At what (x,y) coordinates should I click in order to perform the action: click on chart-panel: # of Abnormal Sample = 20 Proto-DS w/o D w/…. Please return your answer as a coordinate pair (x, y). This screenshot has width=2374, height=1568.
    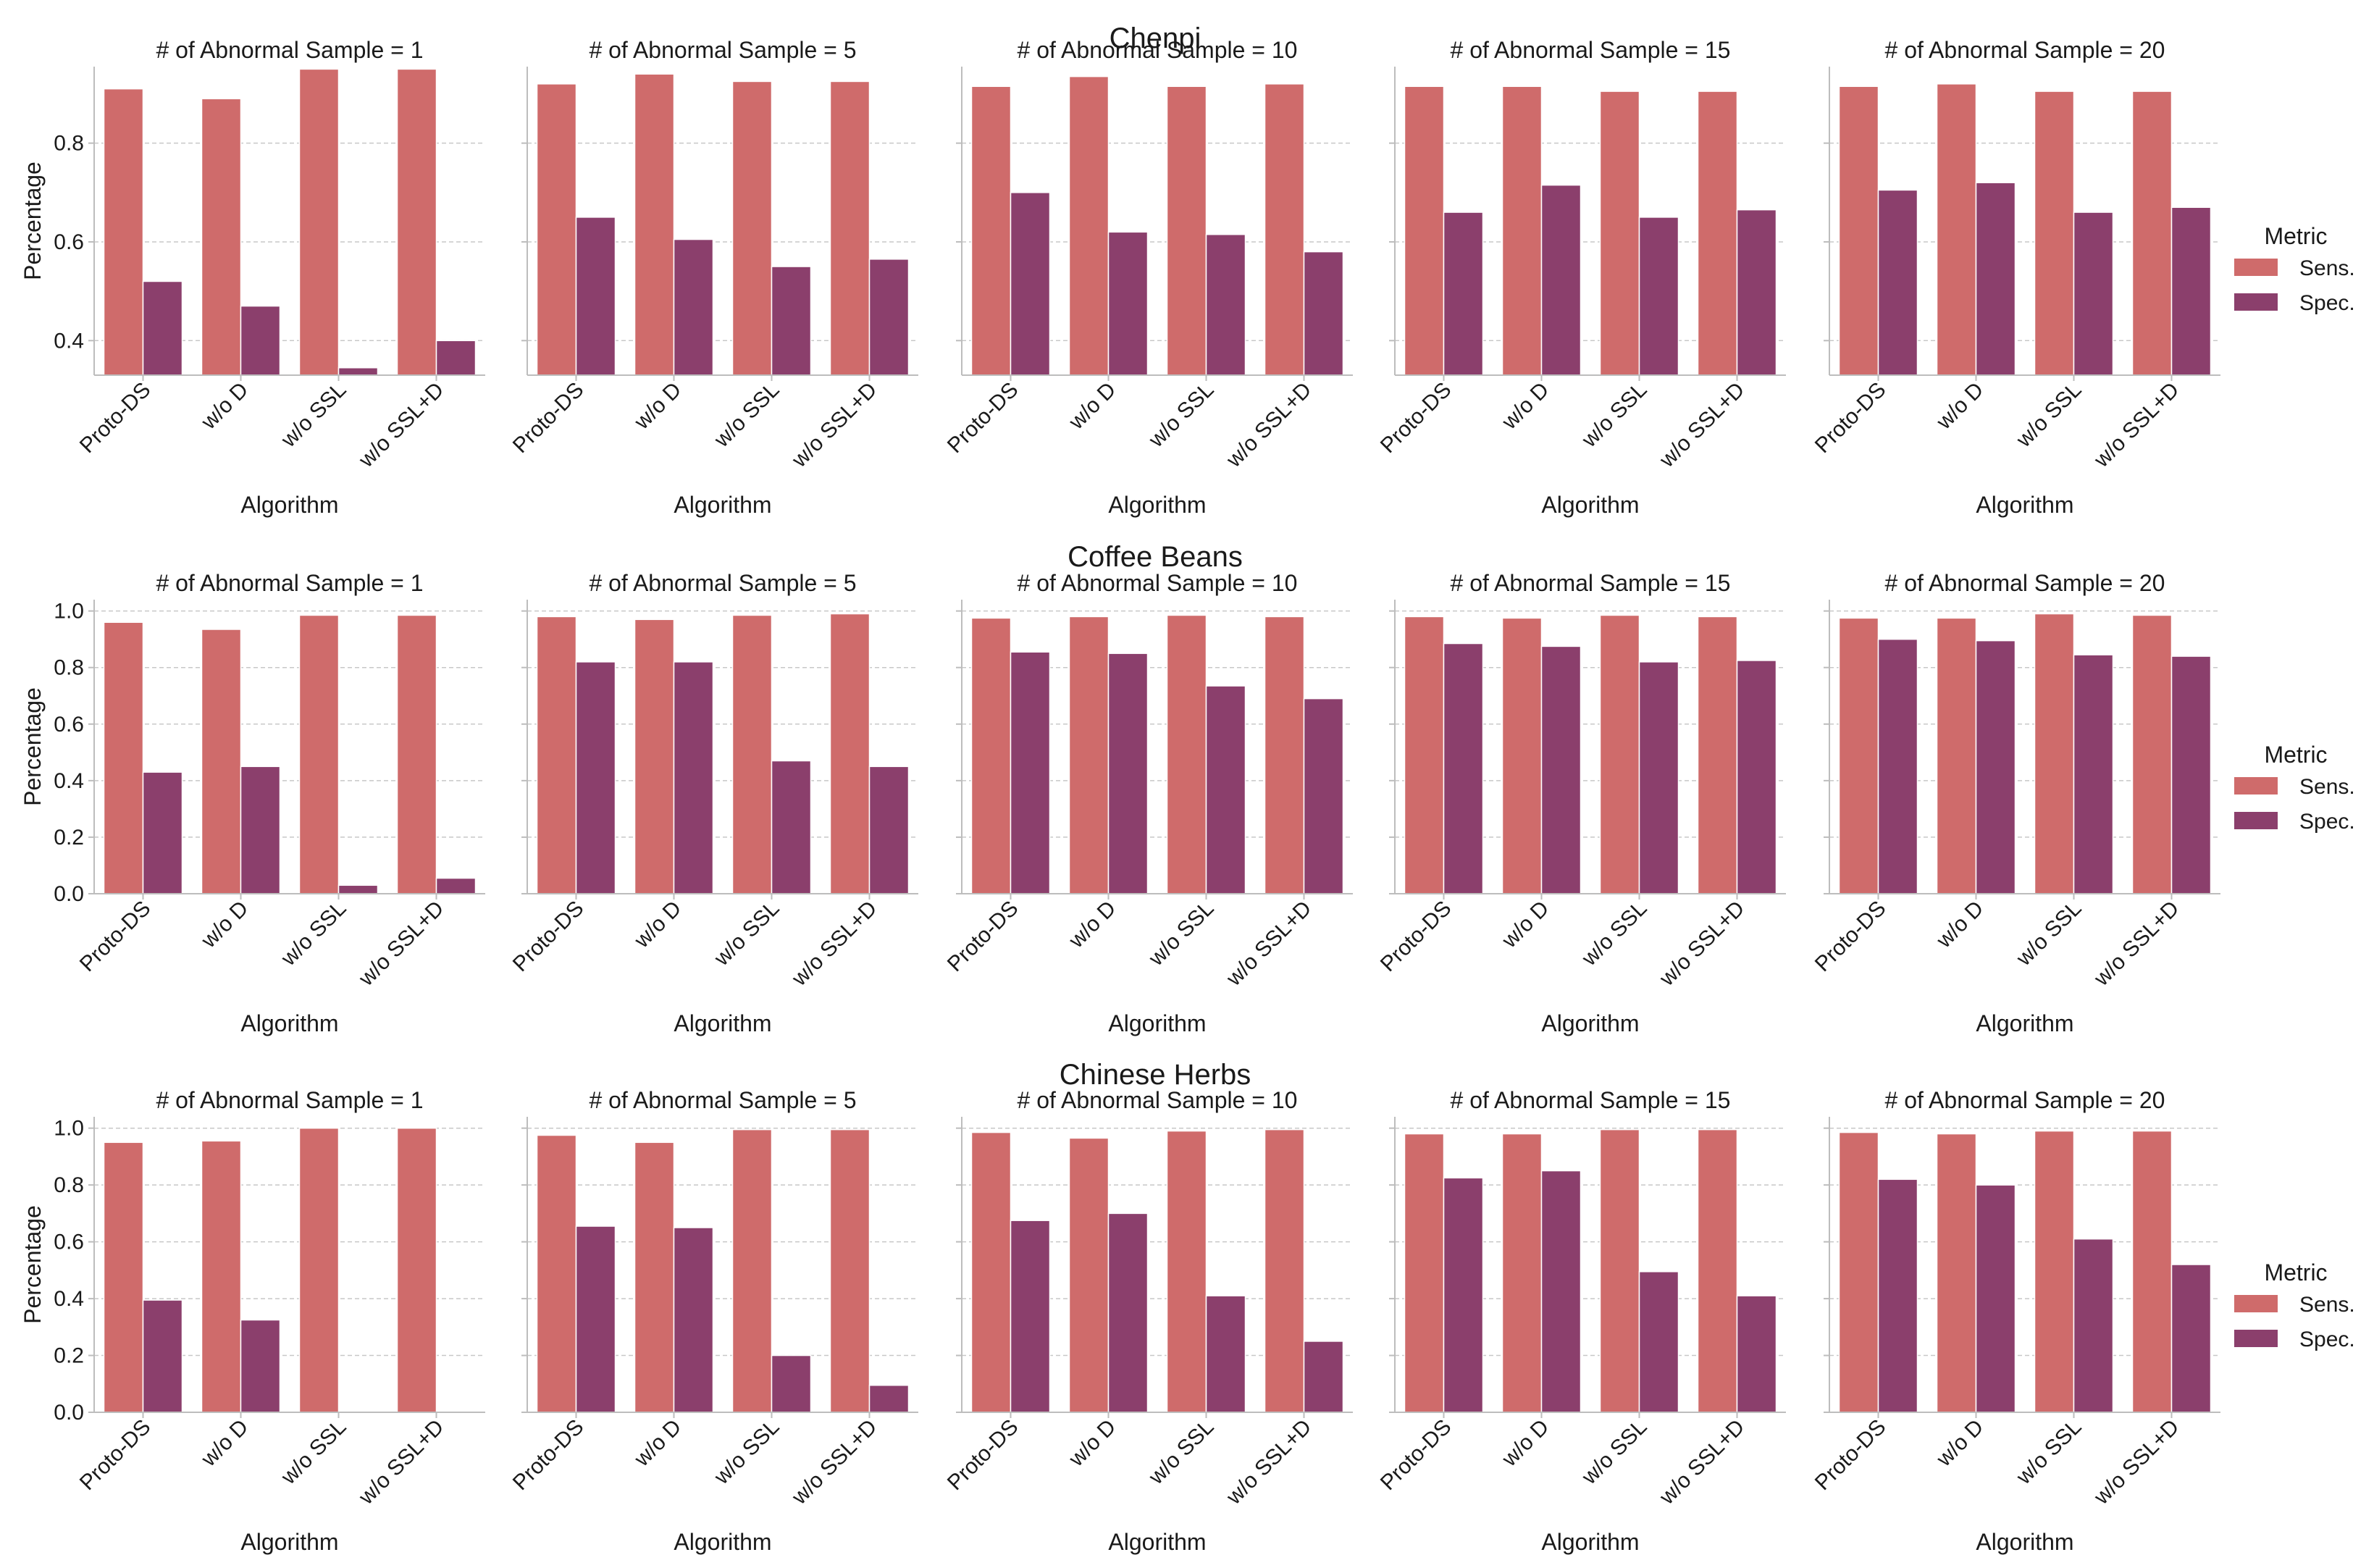
    Looking at the image, I should click on (2015, 277).